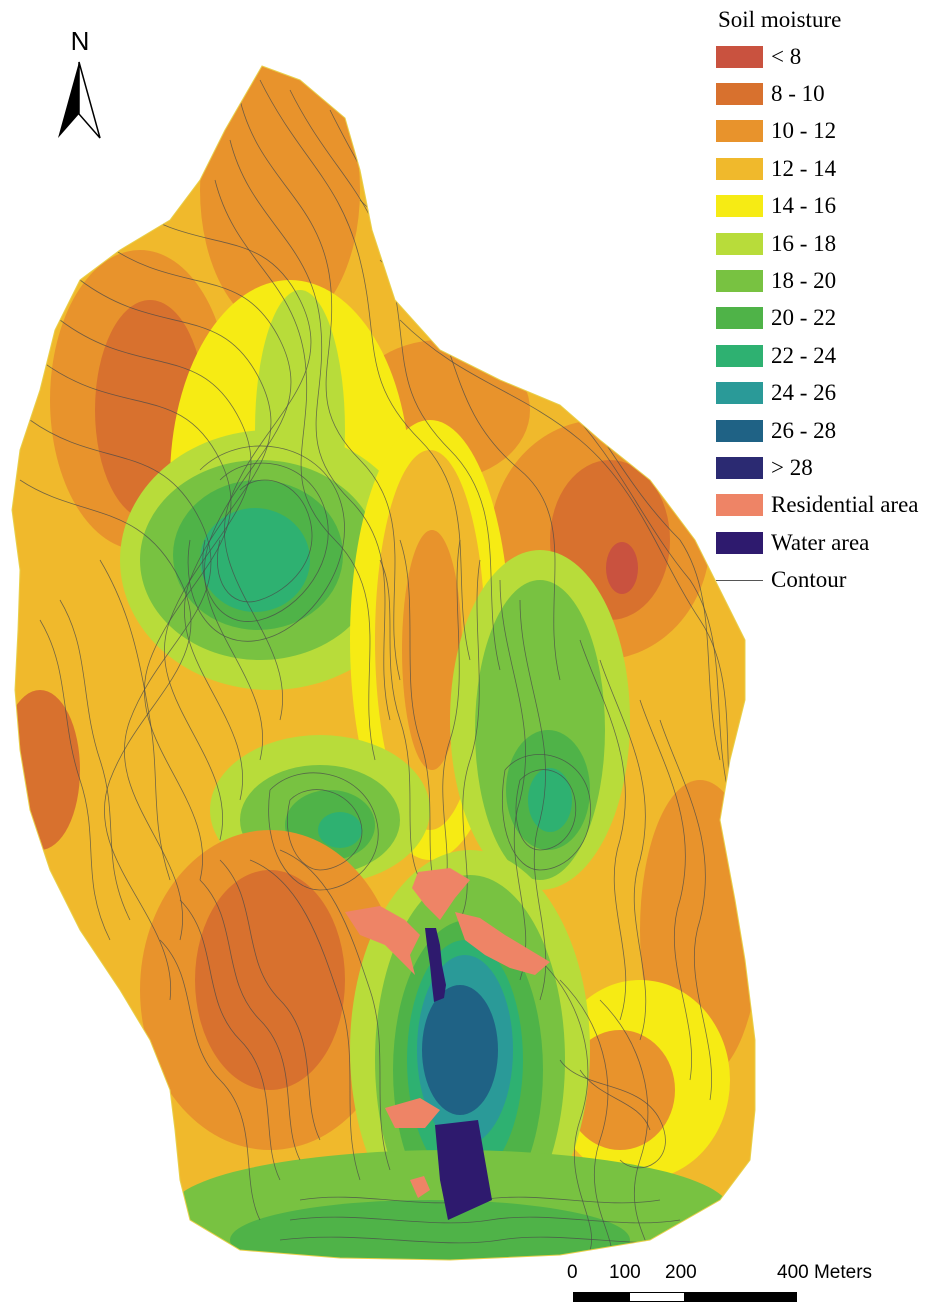  What do you see at coordinates (830, 56) in the screenshot?
I see `legend-item: < 8` at bounding box center [830, 56].